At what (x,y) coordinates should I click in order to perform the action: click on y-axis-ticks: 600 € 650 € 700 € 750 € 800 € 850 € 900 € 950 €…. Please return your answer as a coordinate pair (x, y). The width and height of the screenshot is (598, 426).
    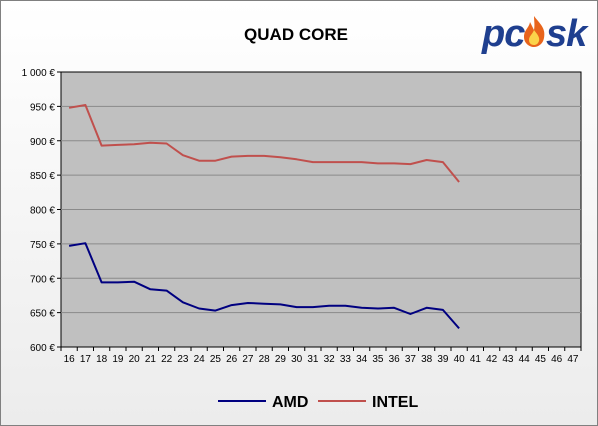
    Looking at the image, I should click on (41, 211).